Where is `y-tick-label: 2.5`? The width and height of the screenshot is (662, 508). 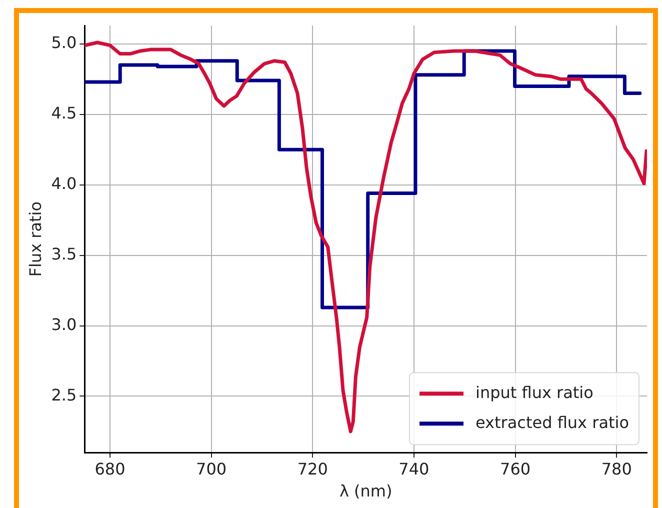
y-tick-label: 2.5 is located at coordinates (64, 394).